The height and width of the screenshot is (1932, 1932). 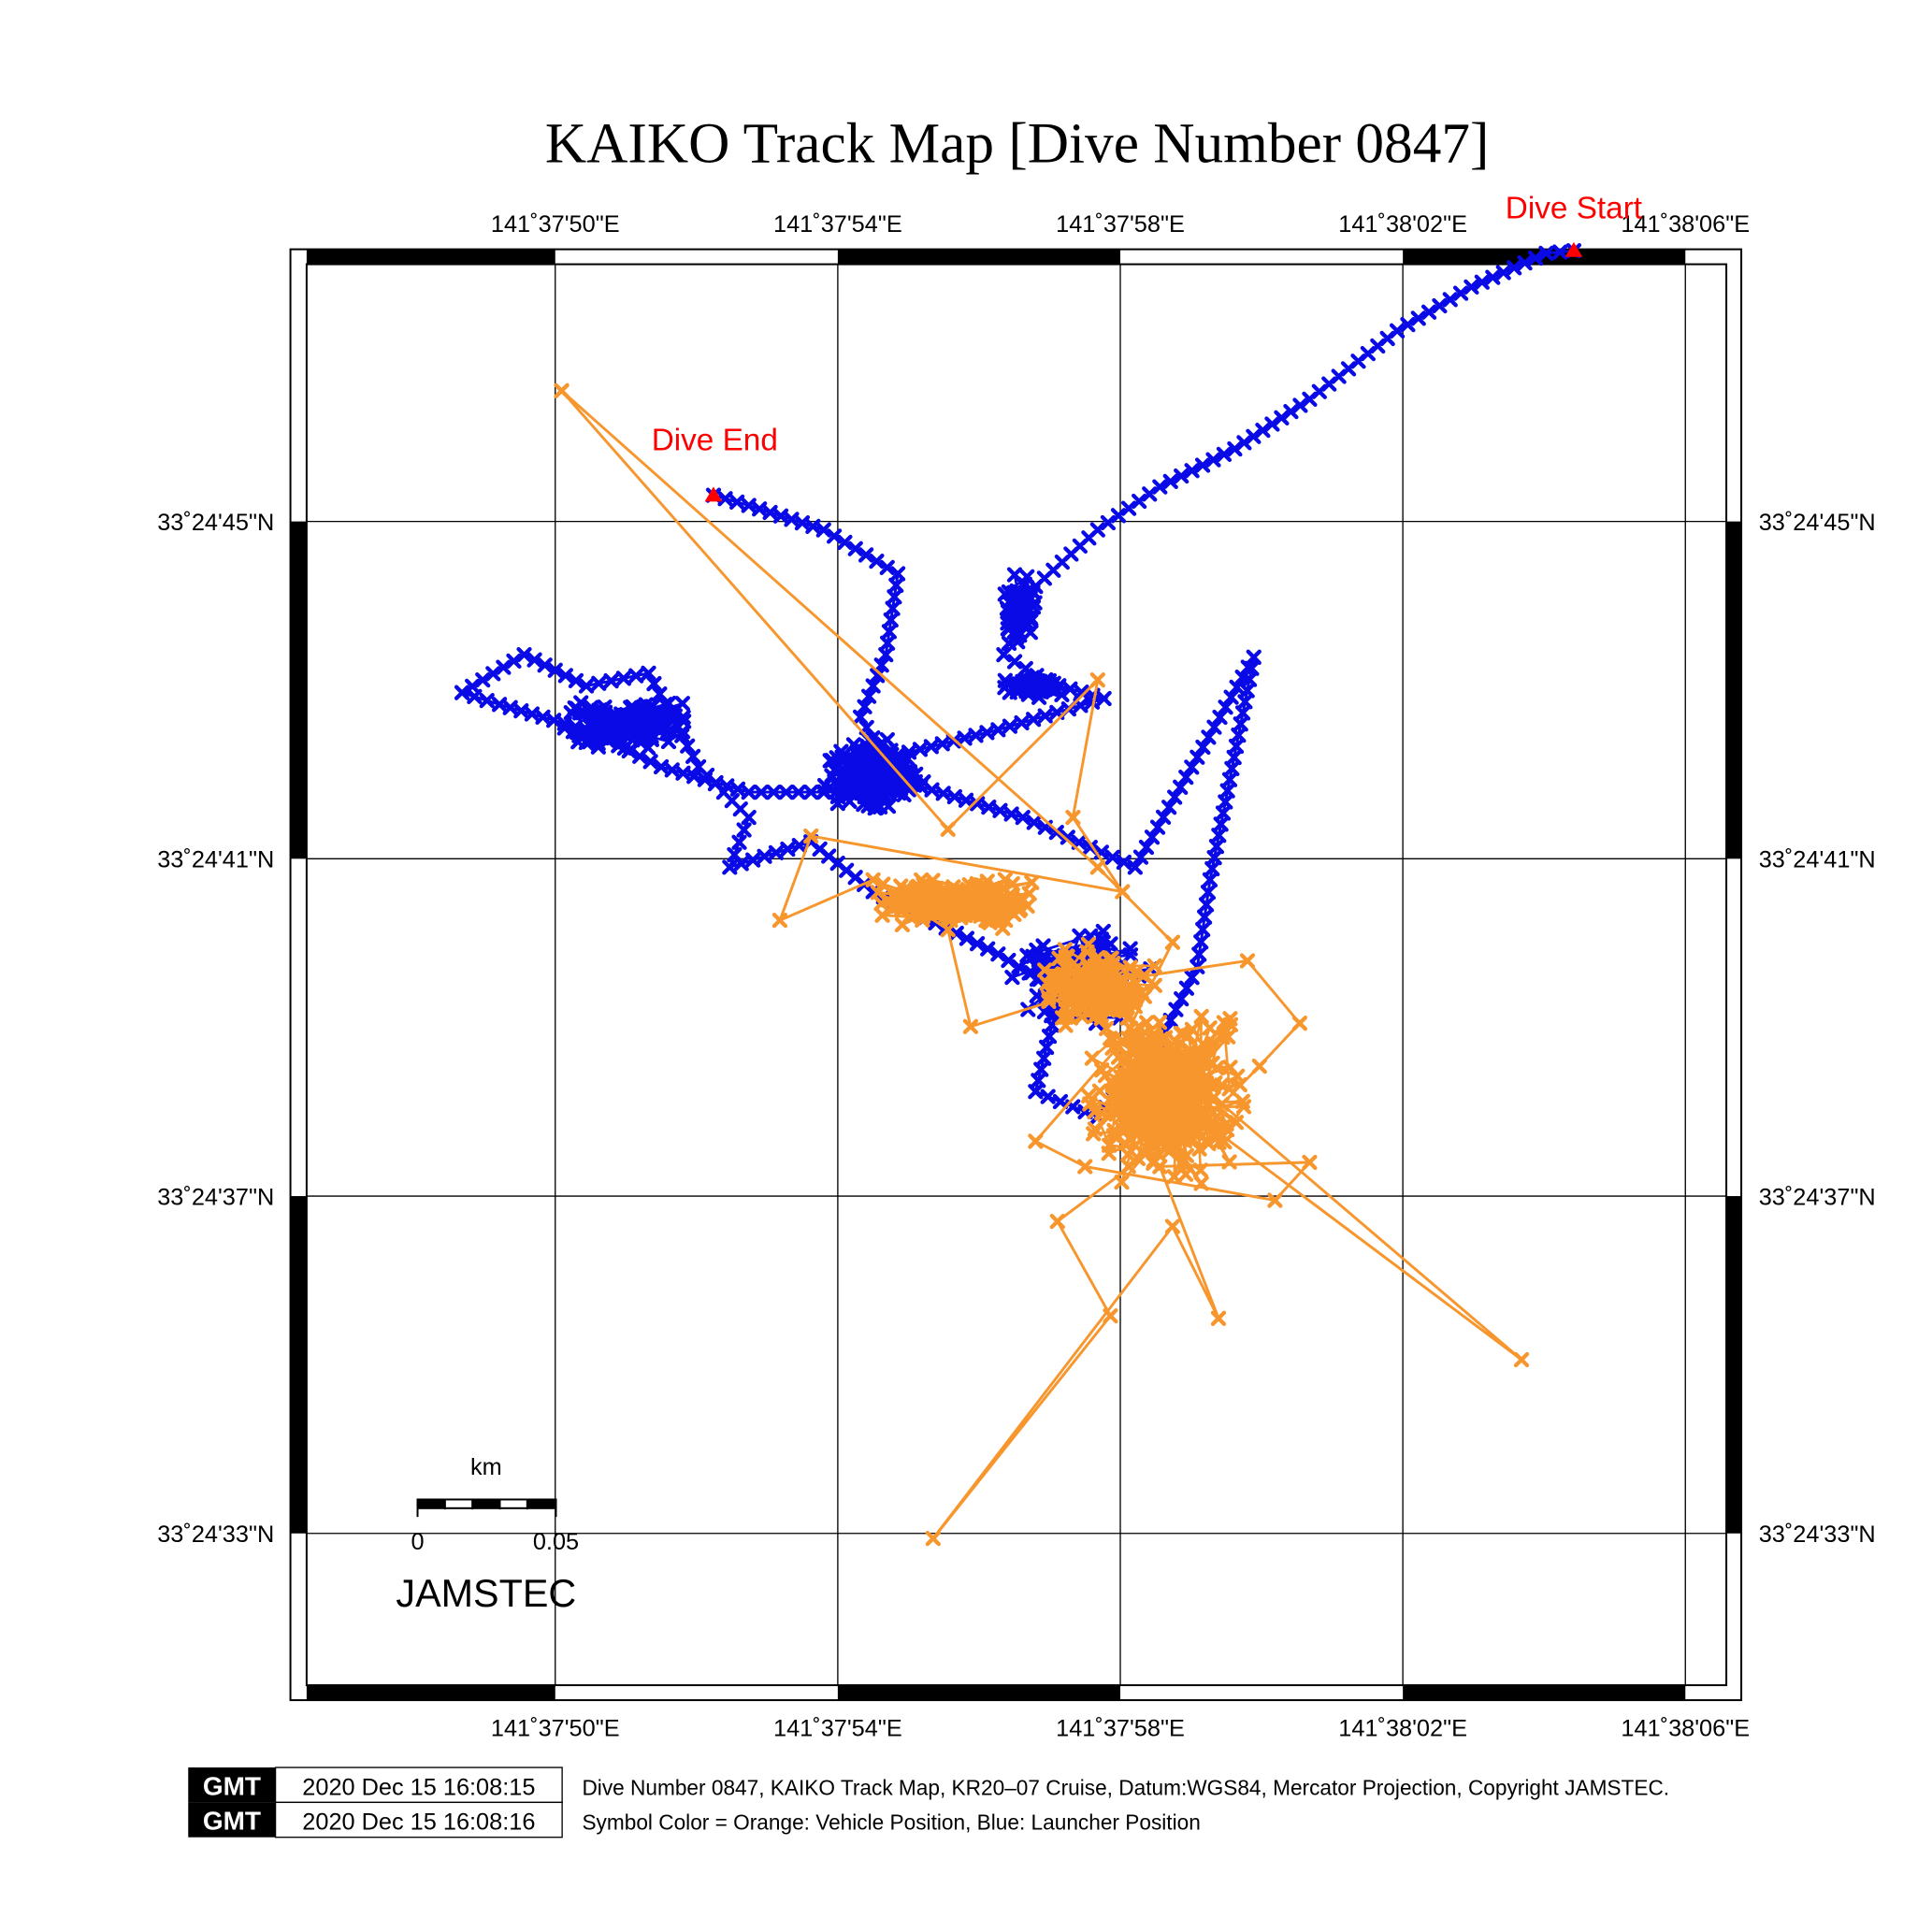 I want to click on gmt-logo-1: GMT, so click(x=232, y=1785).